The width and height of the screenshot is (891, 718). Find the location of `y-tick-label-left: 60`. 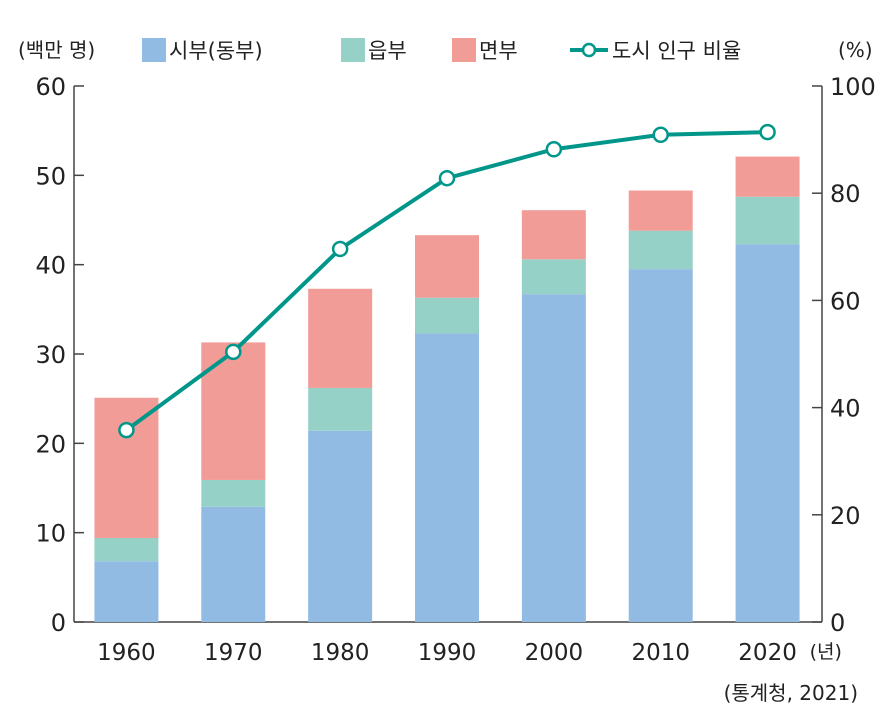

y-tick-label-left: 60 is located at coordinates (50, 87).